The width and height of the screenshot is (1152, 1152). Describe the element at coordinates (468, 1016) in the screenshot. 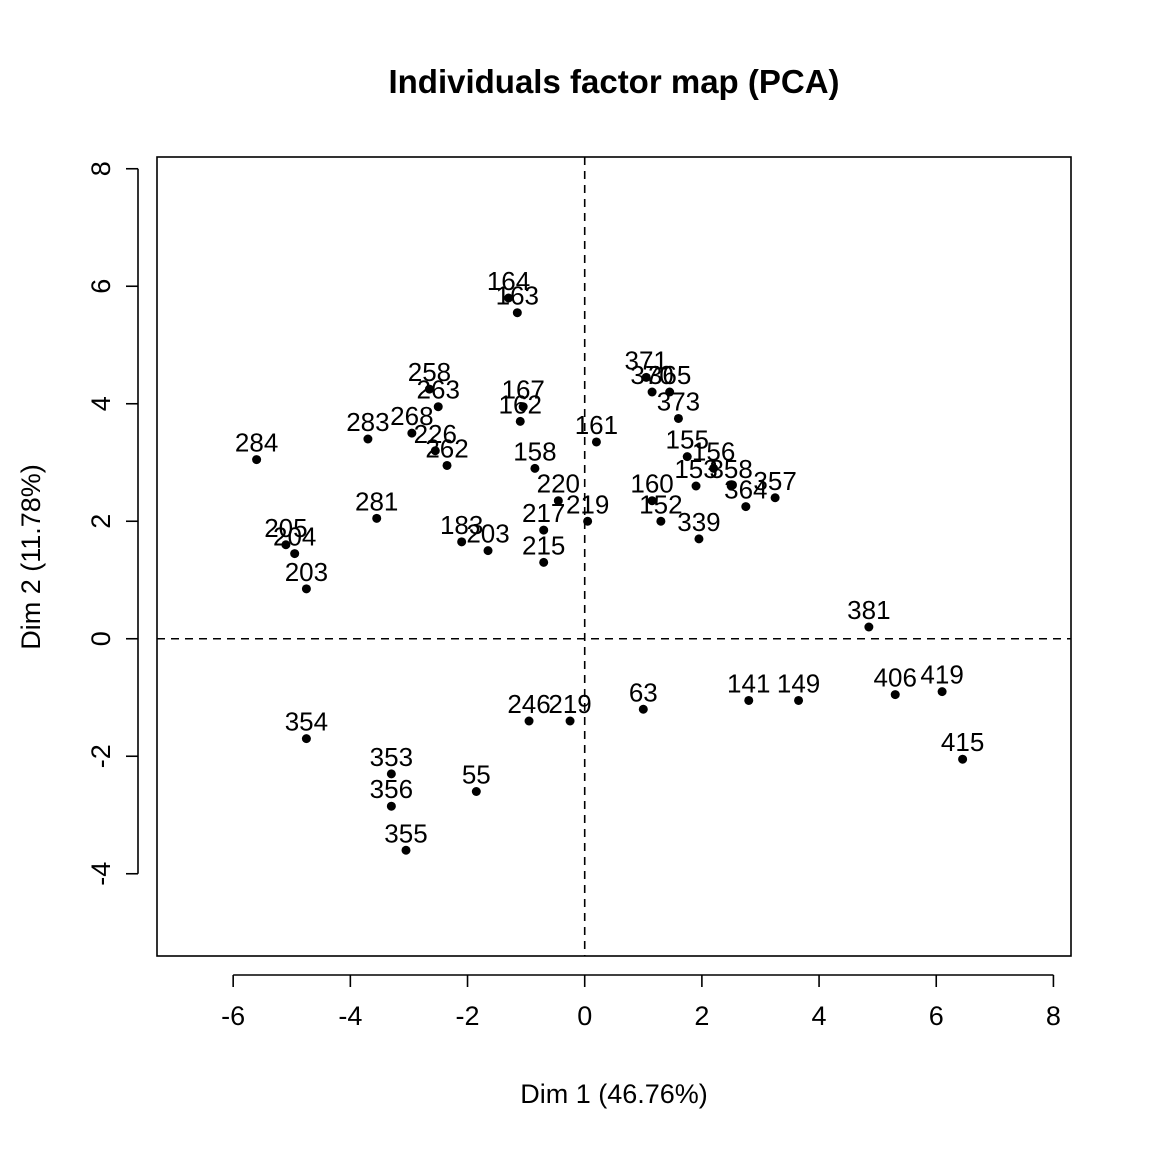

I see `x-tick-label: -2` at that location.